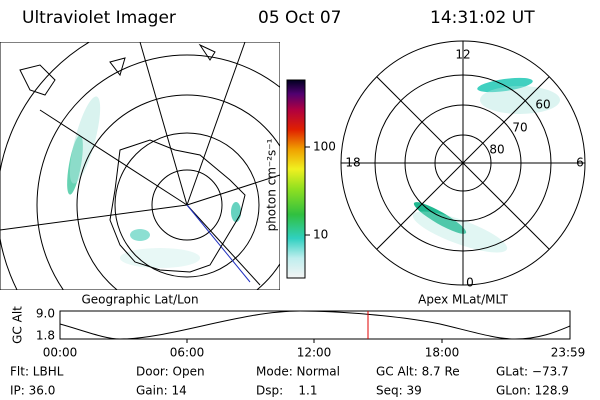 This screenshot has height=400, width=600. Describe the element at coordinates (32, 391) in the screenshot. I see `info-field: IP: 36.0` at that location.